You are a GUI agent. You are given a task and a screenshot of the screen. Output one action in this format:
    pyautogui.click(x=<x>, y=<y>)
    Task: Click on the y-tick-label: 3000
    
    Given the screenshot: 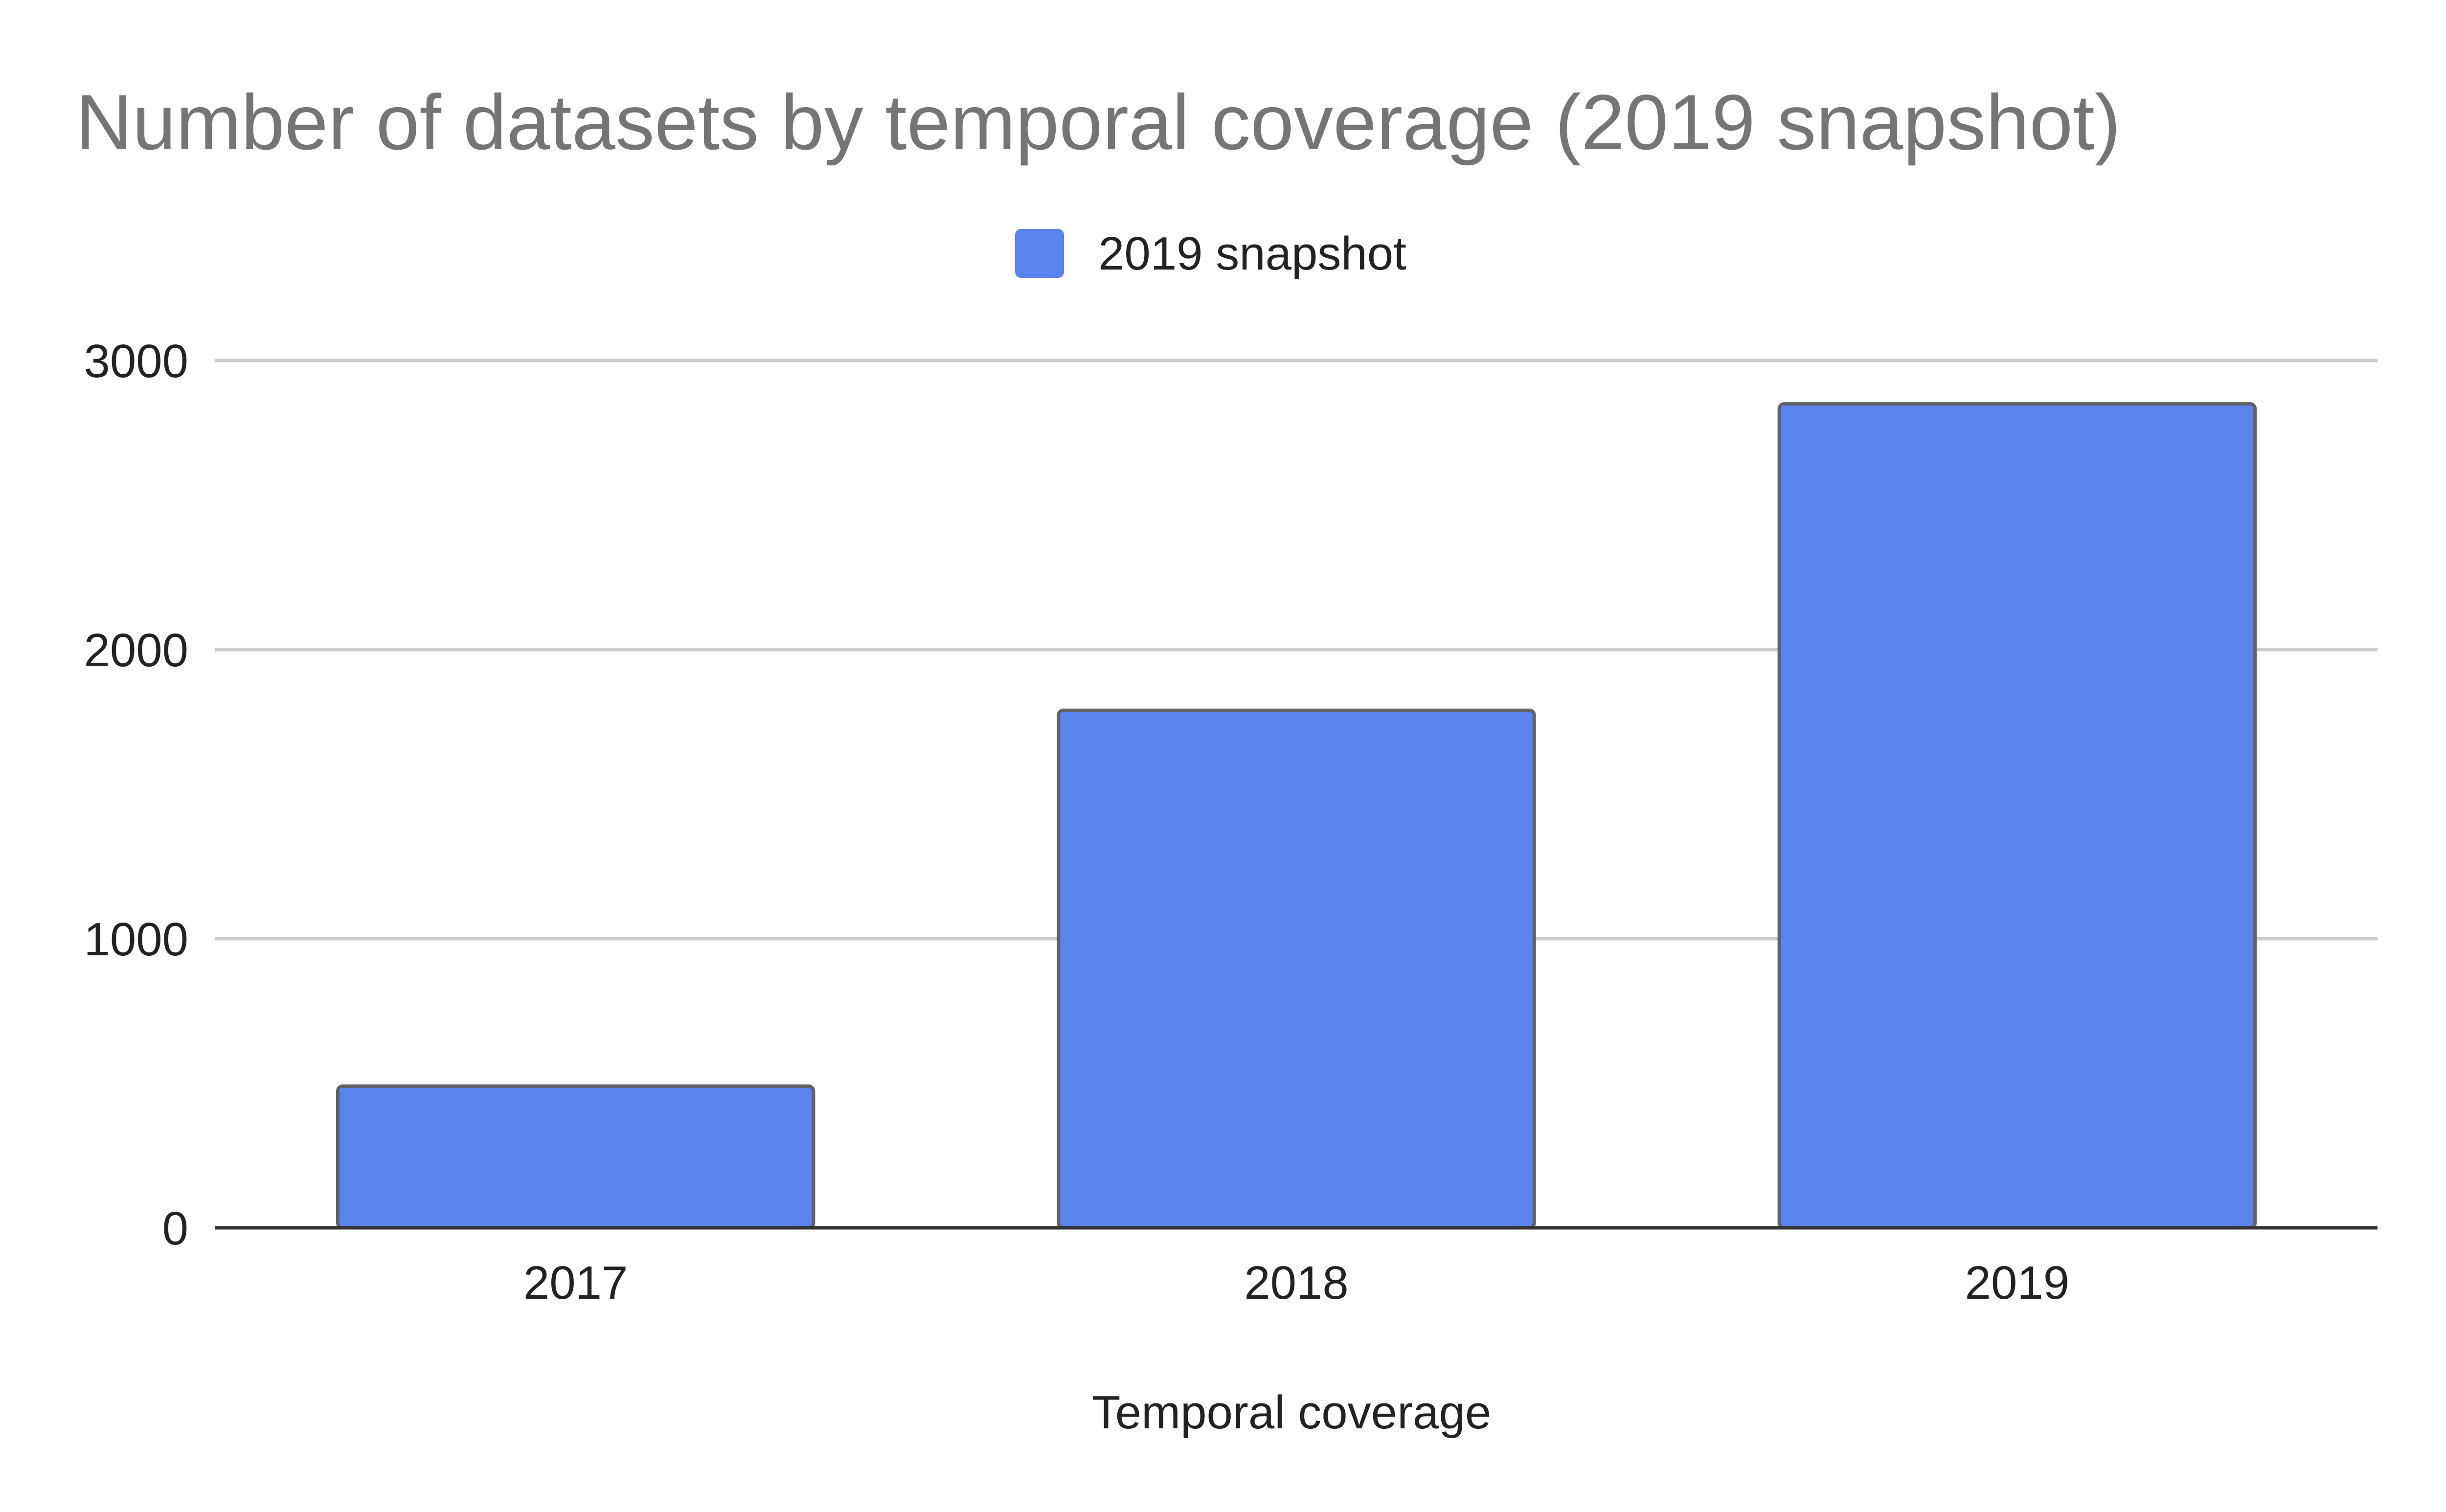 What is the action you would take?
    pyautogui.click(x=136, y=361)
    